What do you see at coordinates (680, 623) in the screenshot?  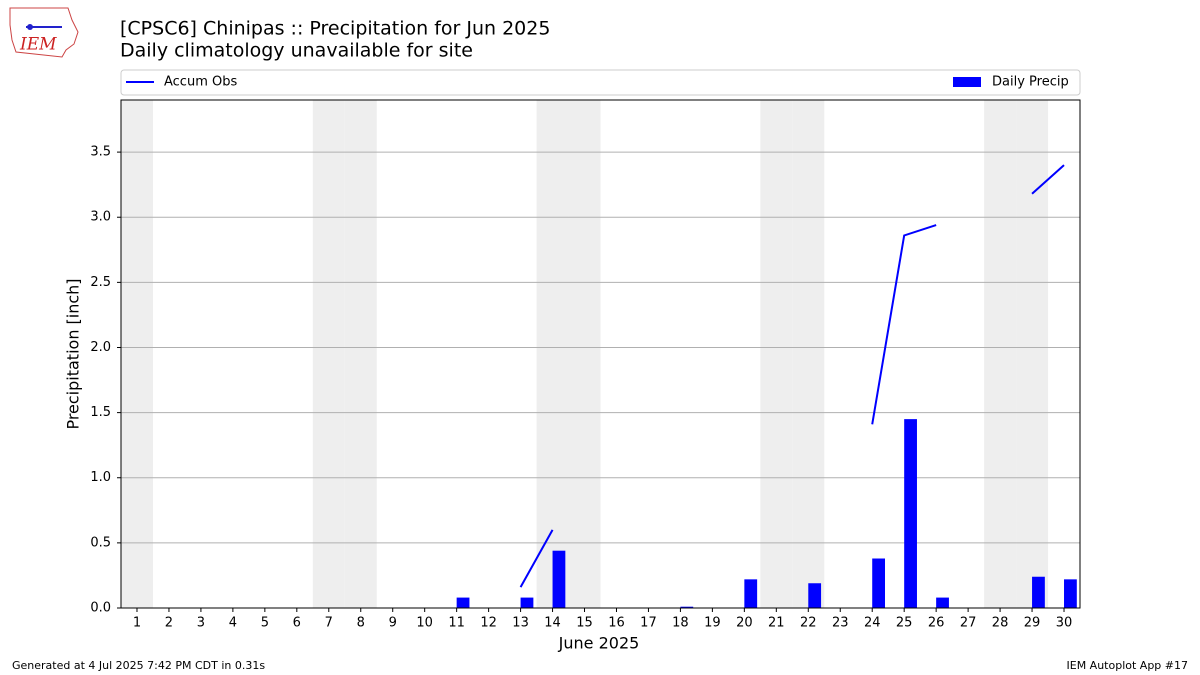 I see `x-tick-label: 18` at bounding box center [680, 623].